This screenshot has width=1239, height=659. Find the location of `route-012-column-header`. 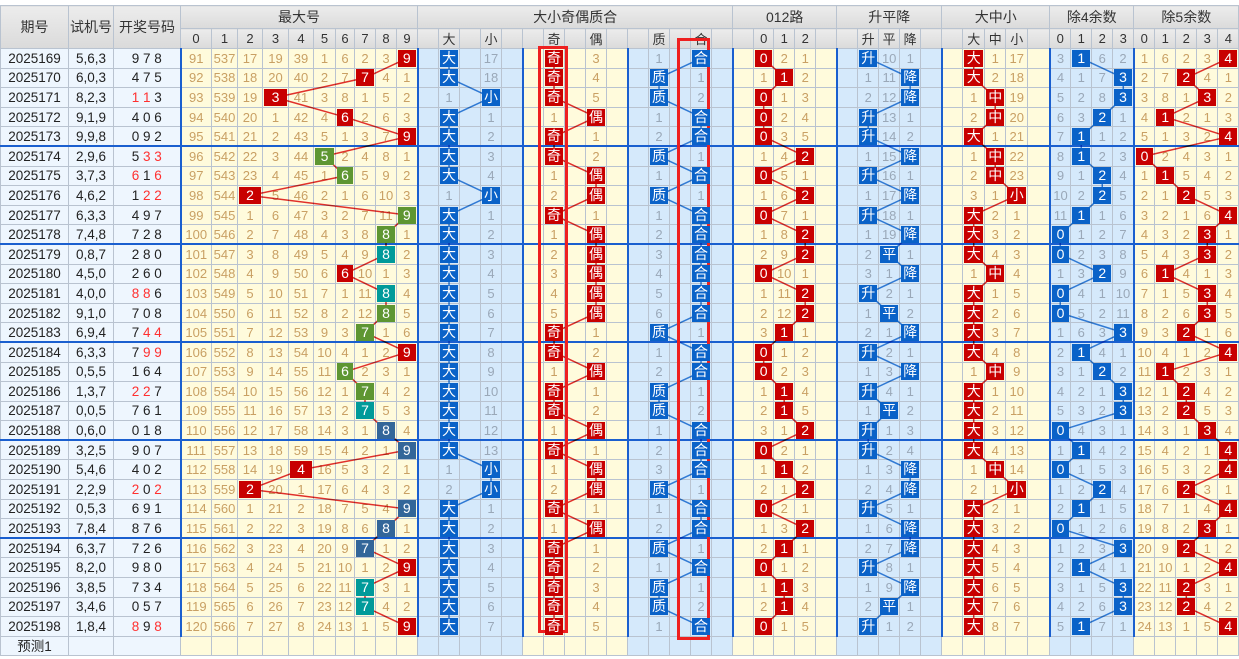

route-012-column-header is located at coordinates (743, 38).